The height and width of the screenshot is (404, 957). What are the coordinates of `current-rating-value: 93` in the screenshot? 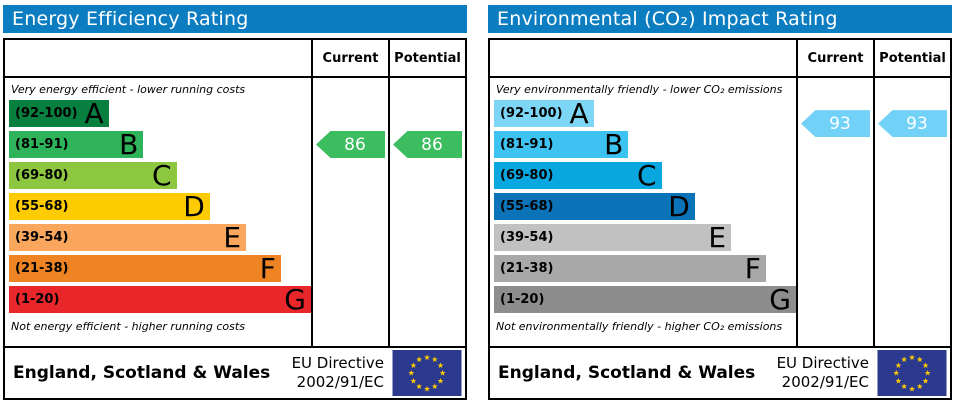 It's located at (840, 123).